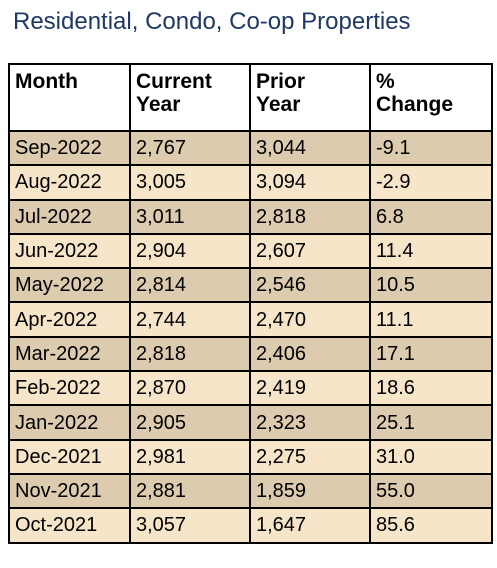 Image resolution: width=497 pixels, height=568 pixels. What do you see at coordinates (69, 422) in the screenshot?
I see `cell-month: Jan-2022` at bounding box center [69, 422].